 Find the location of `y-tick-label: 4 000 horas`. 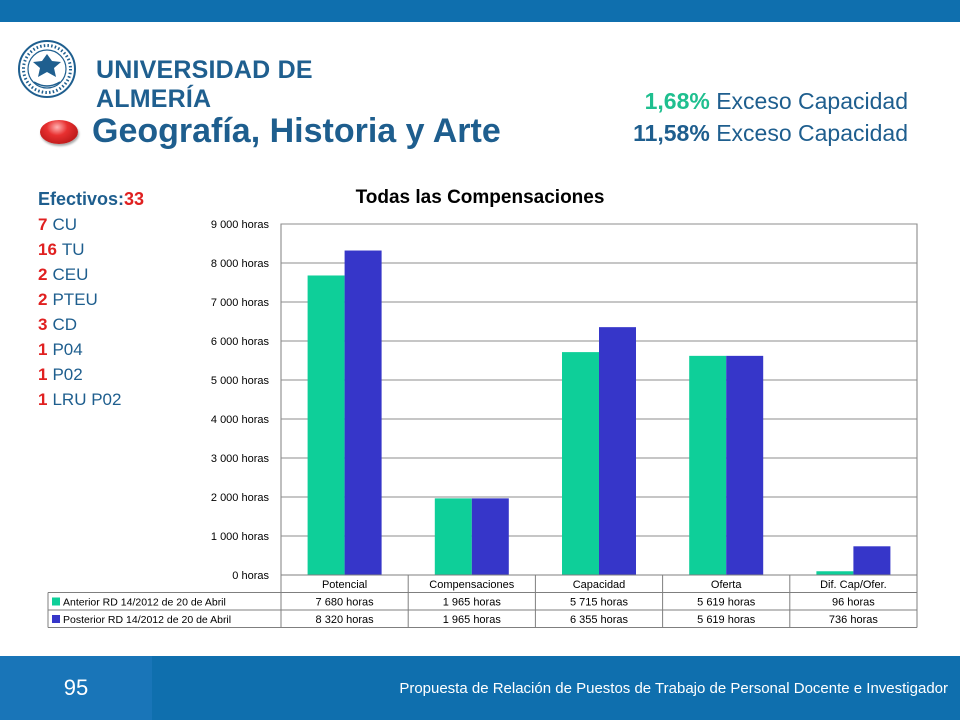

y-tick-label: 4 000 horas is located at coordinates (240, 420).